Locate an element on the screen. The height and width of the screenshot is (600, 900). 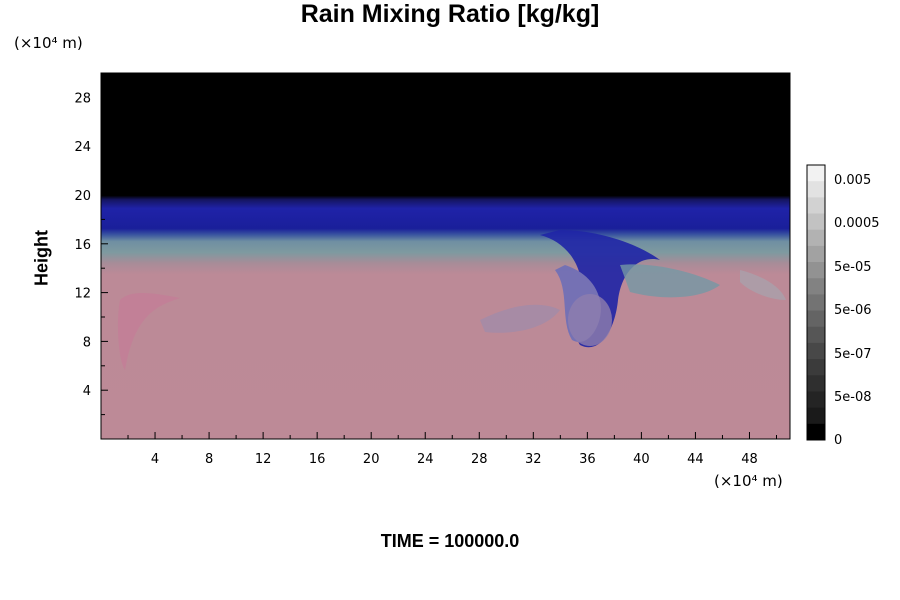
y-axis-unit: (×10⁴ m) is located at coordinates (48, 43).